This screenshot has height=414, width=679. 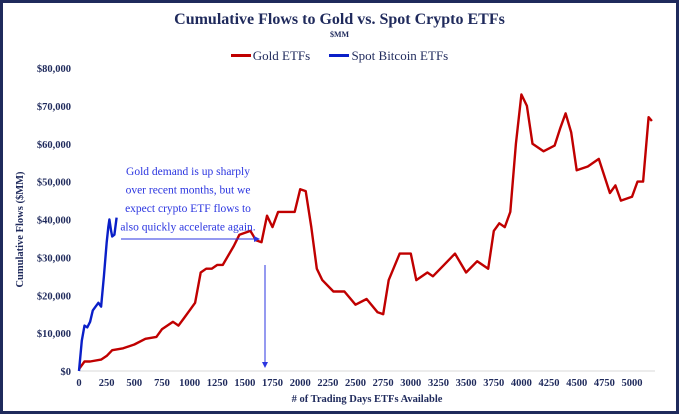 What do you see at coordinates (54, 183) in the screenshot?
I see `y-tick-label: $50,000` at bounding box center [54, 183].